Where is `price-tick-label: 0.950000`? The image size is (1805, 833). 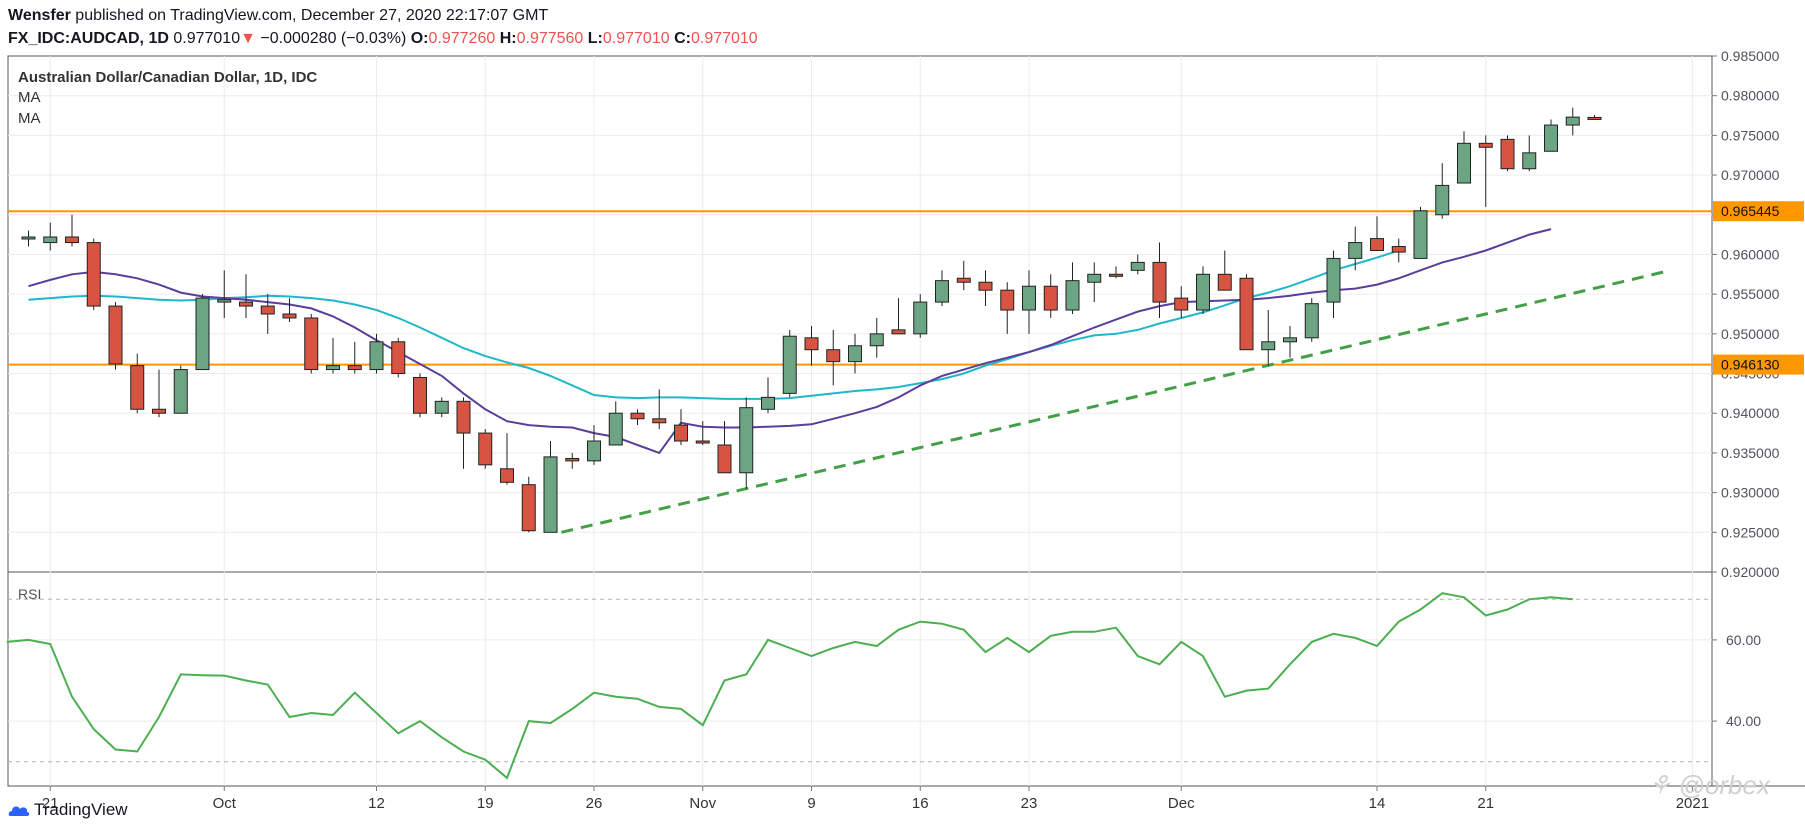
price-tick-label: 0.950000 is located at coordinates (1750, 334).